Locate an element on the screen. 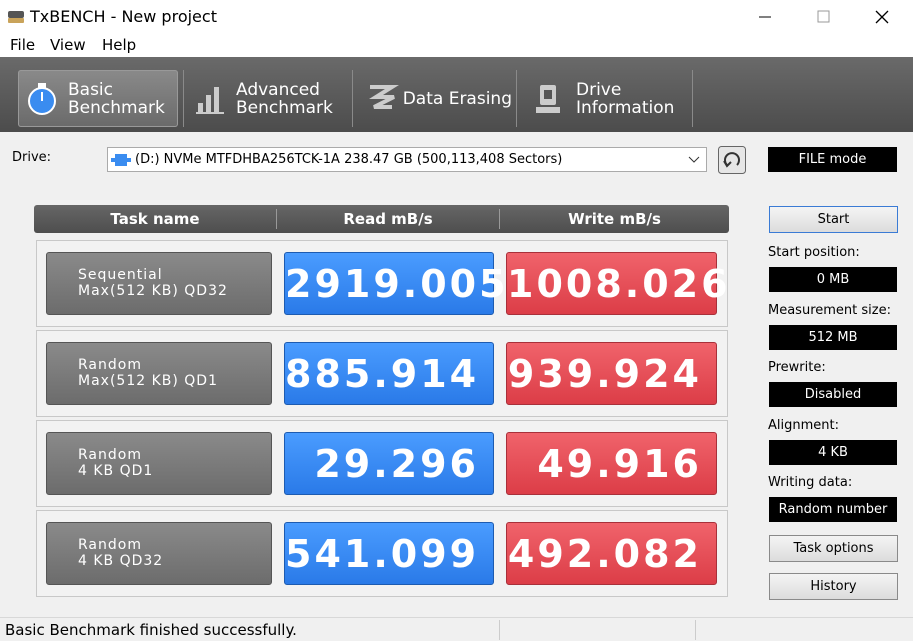  drive-label: Drive: is located at coordinates (32, 157).